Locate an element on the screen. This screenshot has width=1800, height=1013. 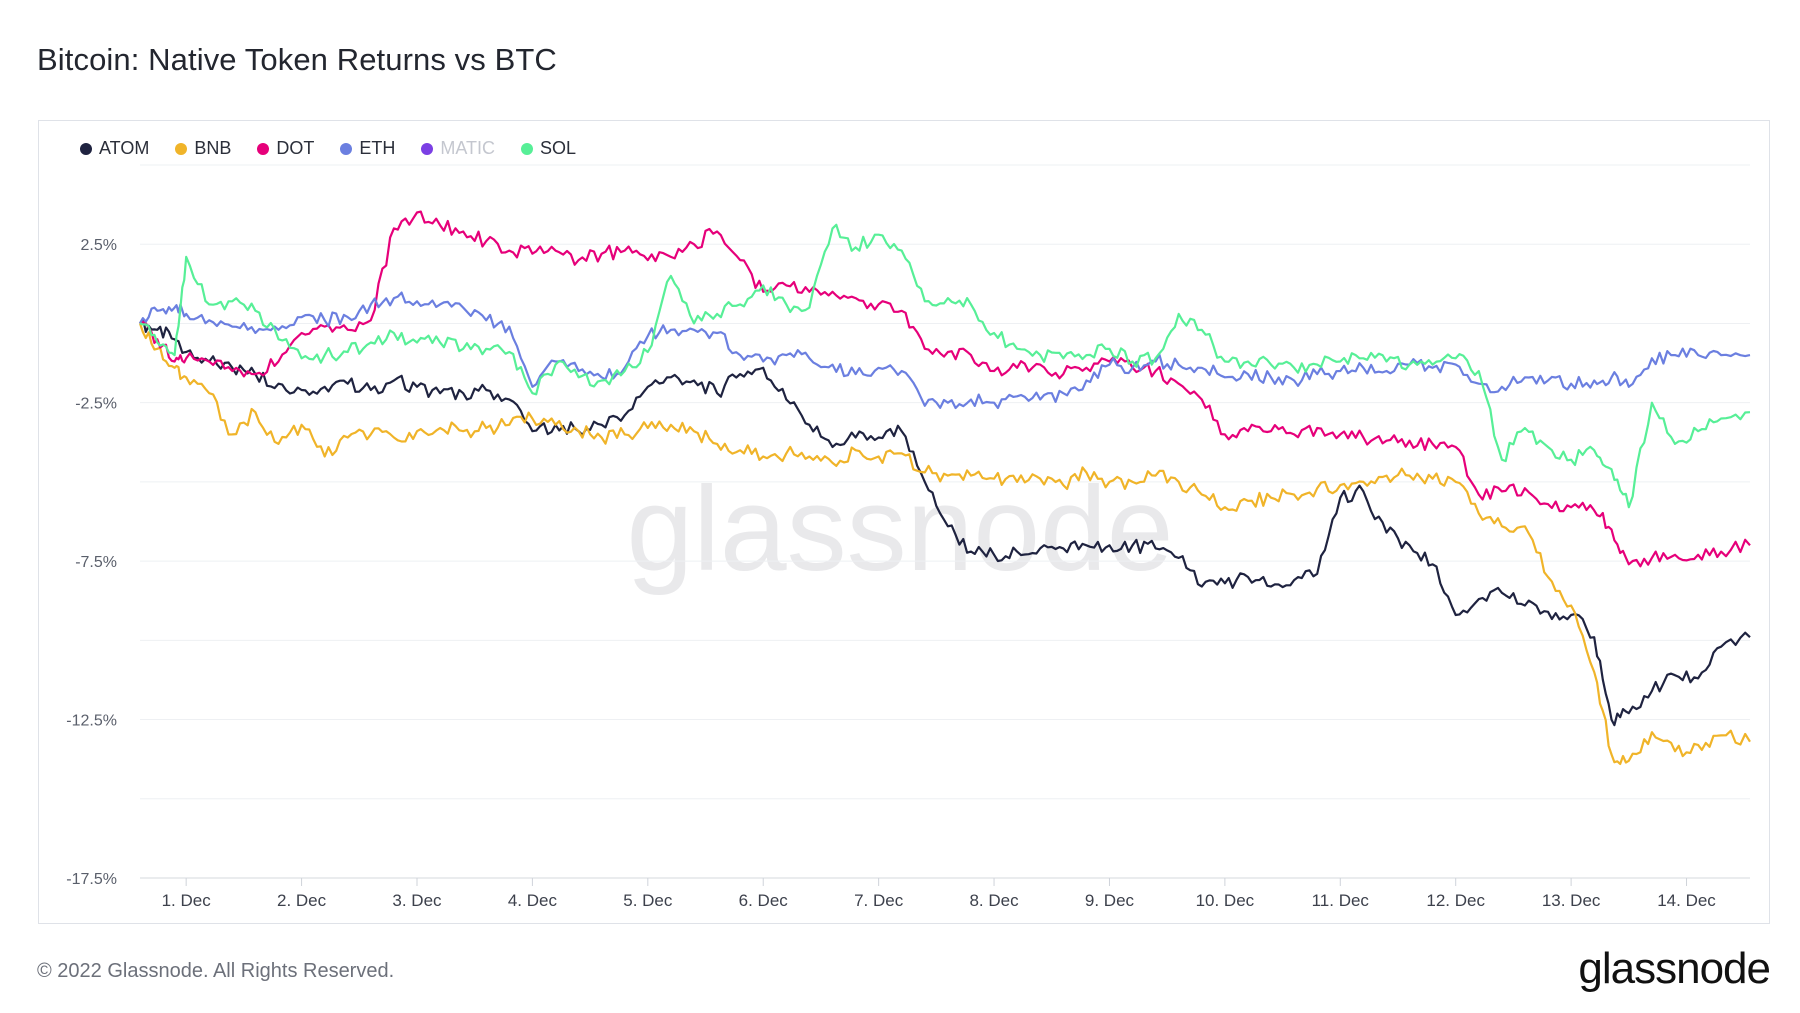
x-tick-label: 5. Dec is located at coordinates (648, 900).